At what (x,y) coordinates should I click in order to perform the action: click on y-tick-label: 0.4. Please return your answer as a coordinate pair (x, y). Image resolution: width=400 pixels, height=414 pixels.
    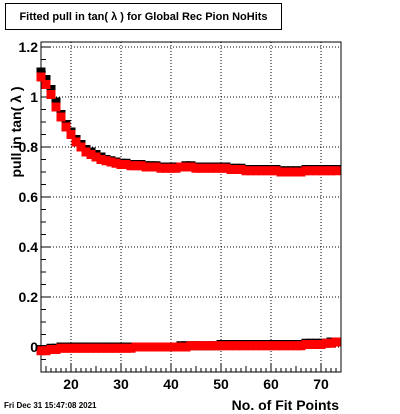
    Looking at the image, I should click on (29, 247).